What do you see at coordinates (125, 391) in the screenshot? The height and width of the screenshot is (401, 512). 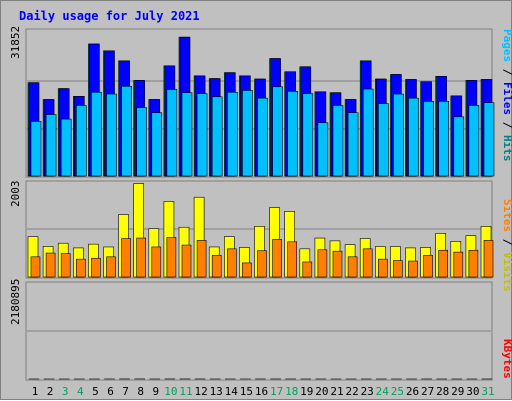 I see `x-tick-label: 7` at bounding box center [125, 391].